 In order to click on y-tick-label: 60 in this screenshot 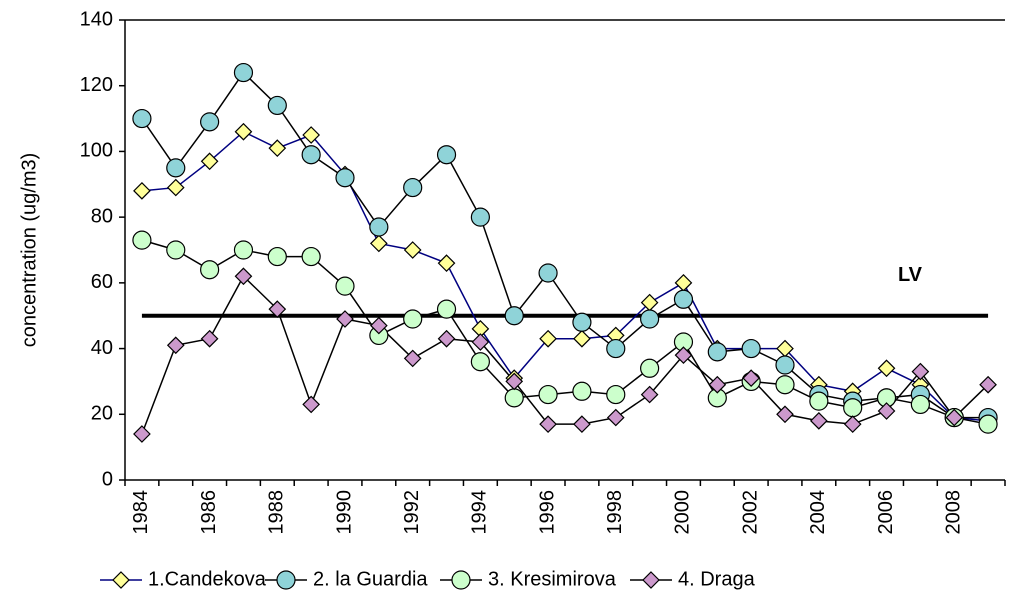, I will do `click(102, 282)`.